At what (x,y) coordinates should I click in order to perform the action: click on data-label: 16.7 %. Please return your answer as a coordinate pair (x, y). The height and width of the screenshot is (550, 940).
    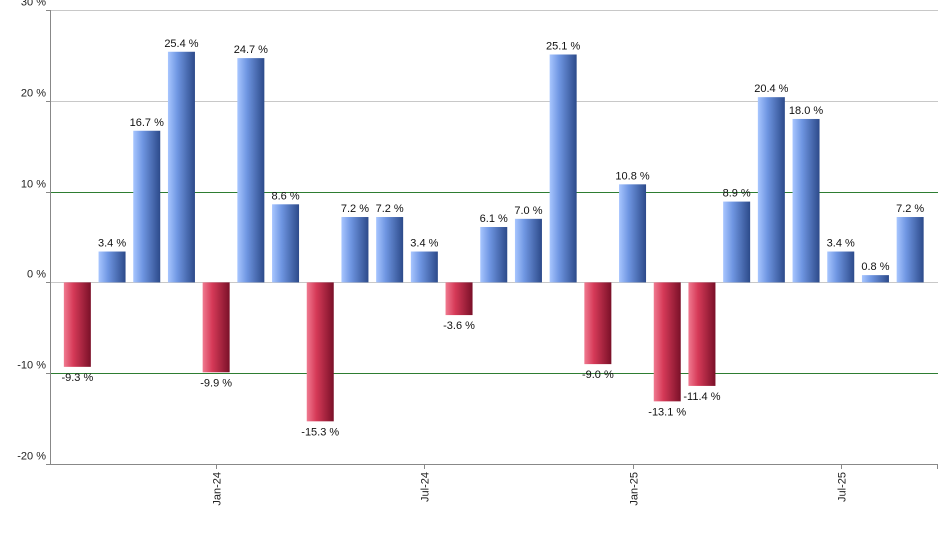
    Looking at the image, I should click on (147, 123).